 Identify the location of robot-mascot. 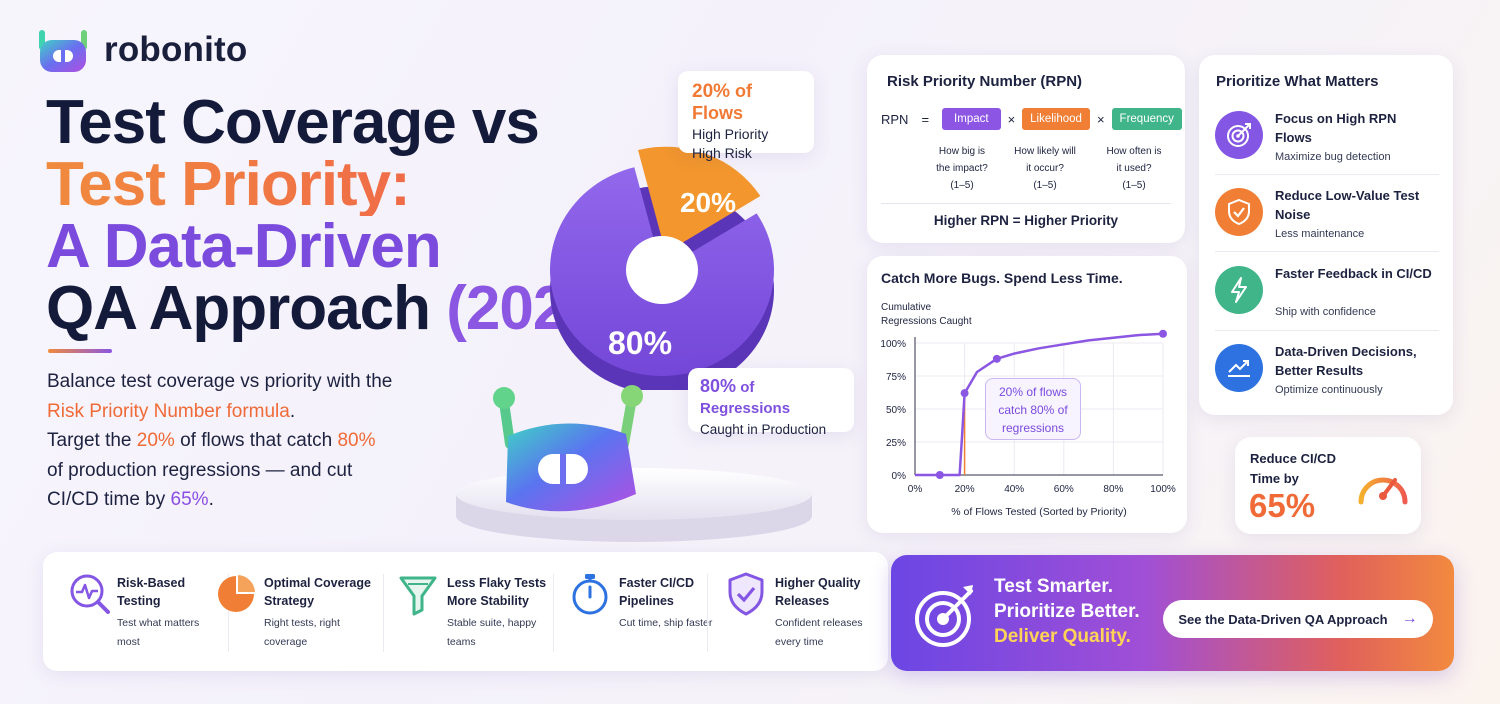
(568, 448).